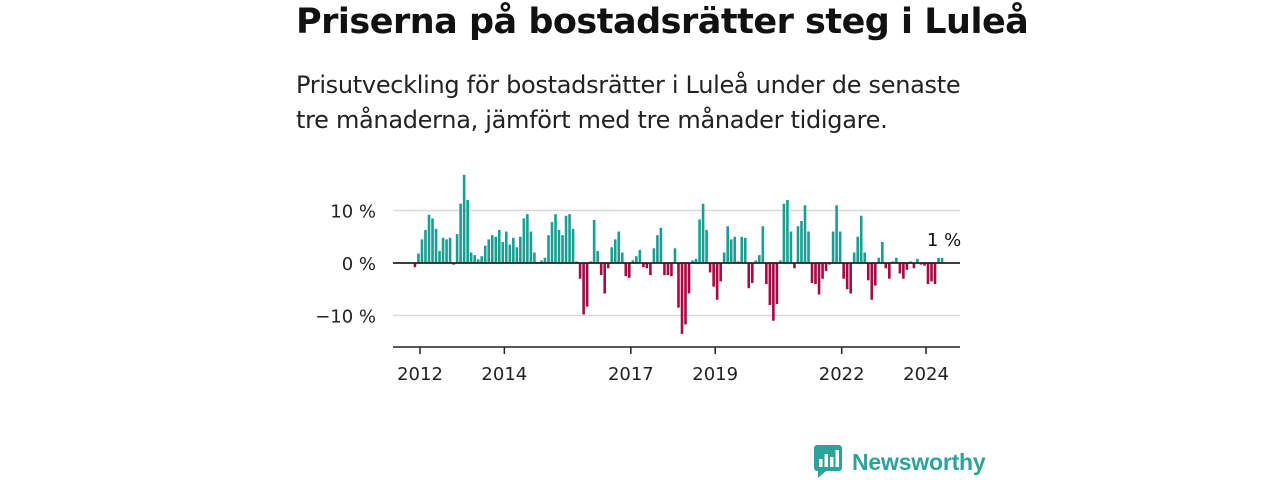 The width and height of the screenshot is (1280, 480). What do you see at coordinates (504, 374) in the screenshot?
I see `x-tick-label: 2014` at bounding box center [504, 374].